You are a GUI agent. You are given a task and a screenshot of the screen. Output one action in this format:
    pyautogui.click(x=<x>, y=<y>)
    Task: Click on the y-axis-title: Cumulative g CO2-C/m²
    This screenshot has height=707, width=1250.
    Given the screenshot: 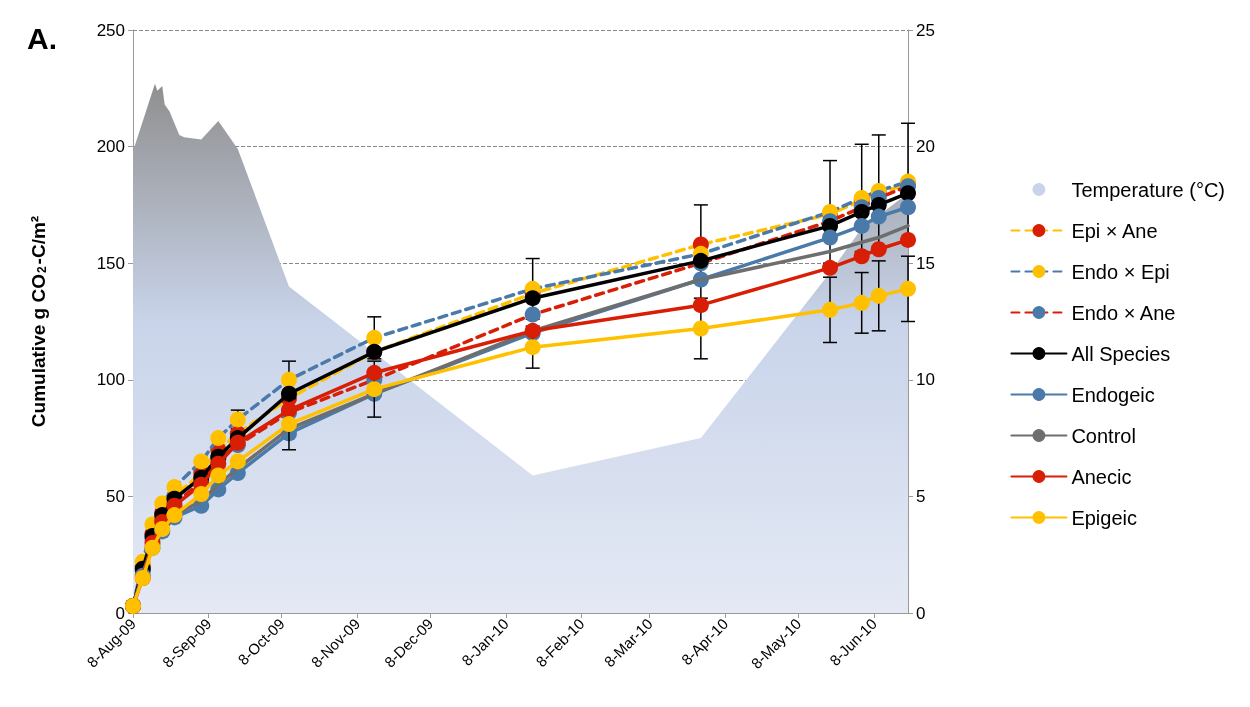 What is the action you would take?
    pyautogui.click(x=38, y=321)
    